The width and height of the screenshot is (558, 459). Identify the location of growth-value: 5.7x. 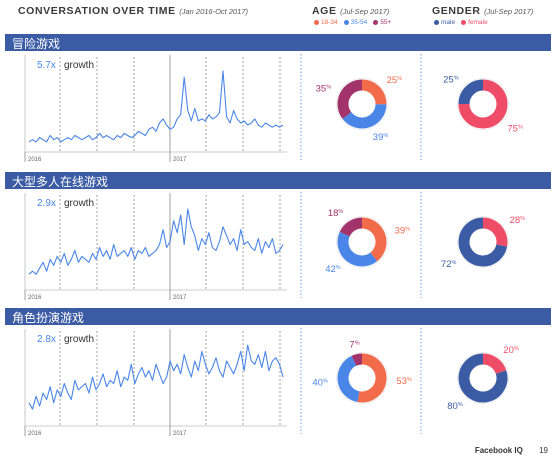
(46, 65).